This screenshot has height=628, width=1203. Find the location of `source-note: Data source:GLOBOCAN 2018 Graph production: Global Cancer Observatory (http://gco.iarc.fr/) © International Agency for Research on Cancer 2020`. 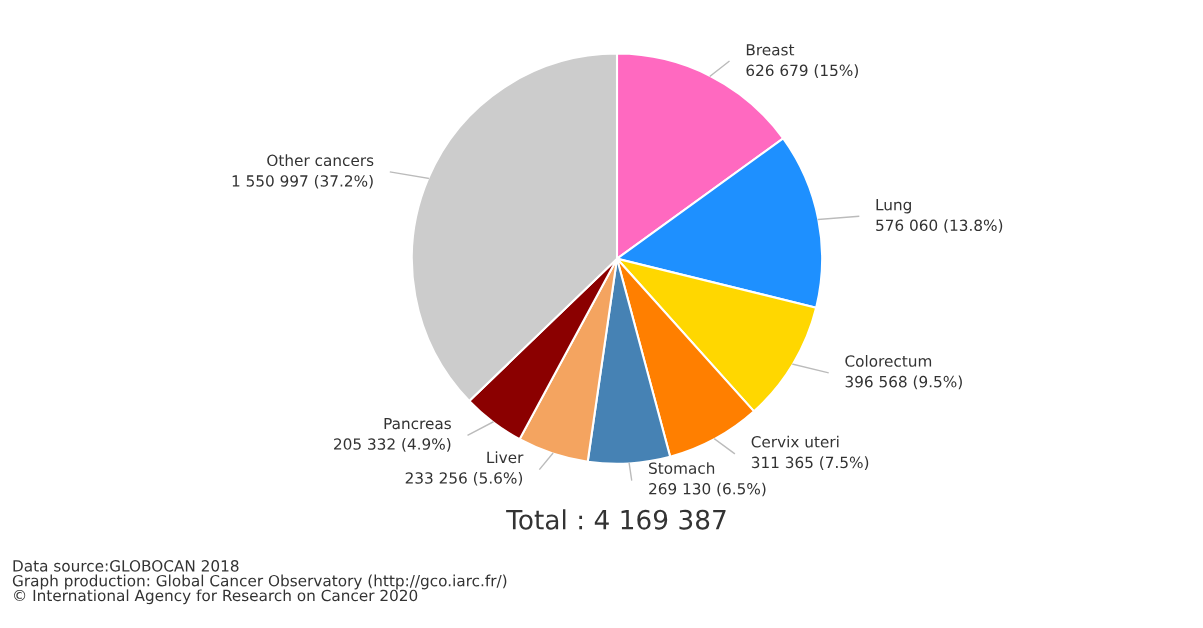

source-note: Data source:GLOBOCAN 2018 Graph production: Global Cancer Observatory (http://gco.iarc.fr/) © International Agency for Research on Cancer 2020 is located at coordinates (259, 582).